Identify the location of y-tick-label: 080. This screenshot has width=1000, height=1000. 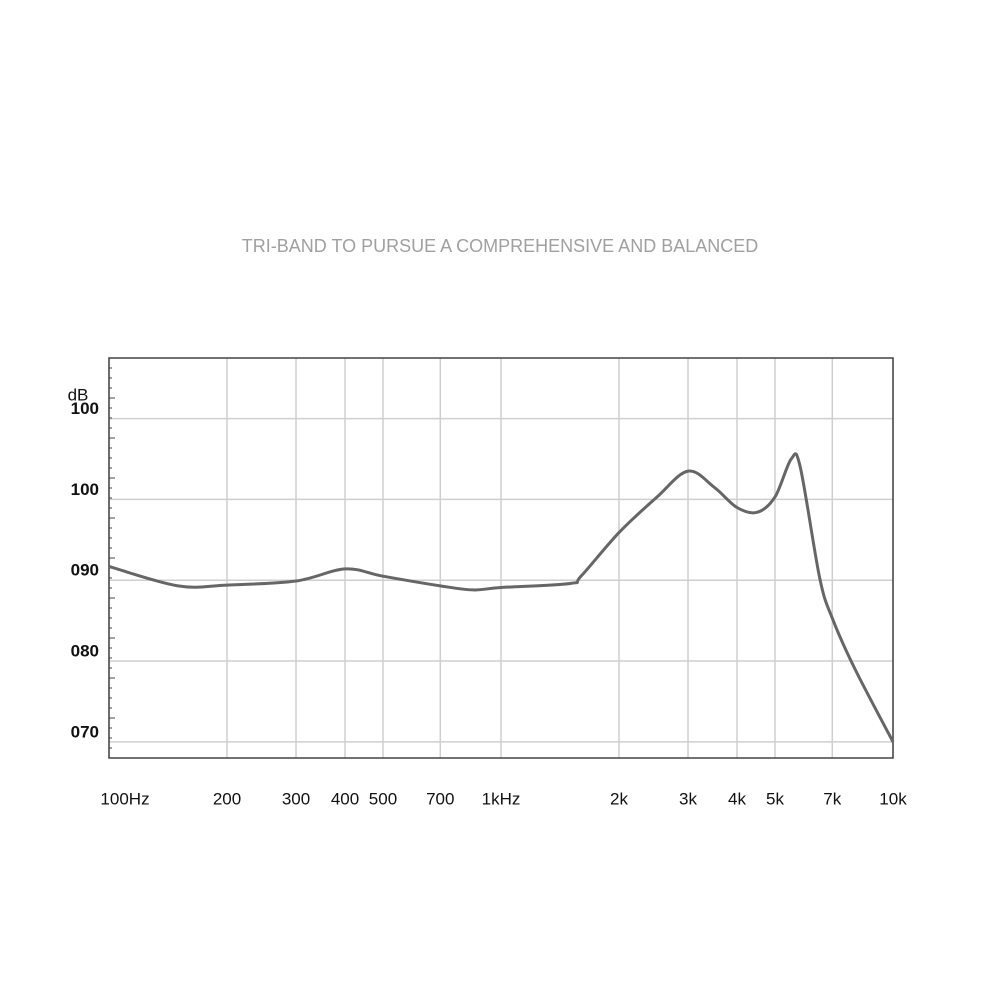
(85, 651).